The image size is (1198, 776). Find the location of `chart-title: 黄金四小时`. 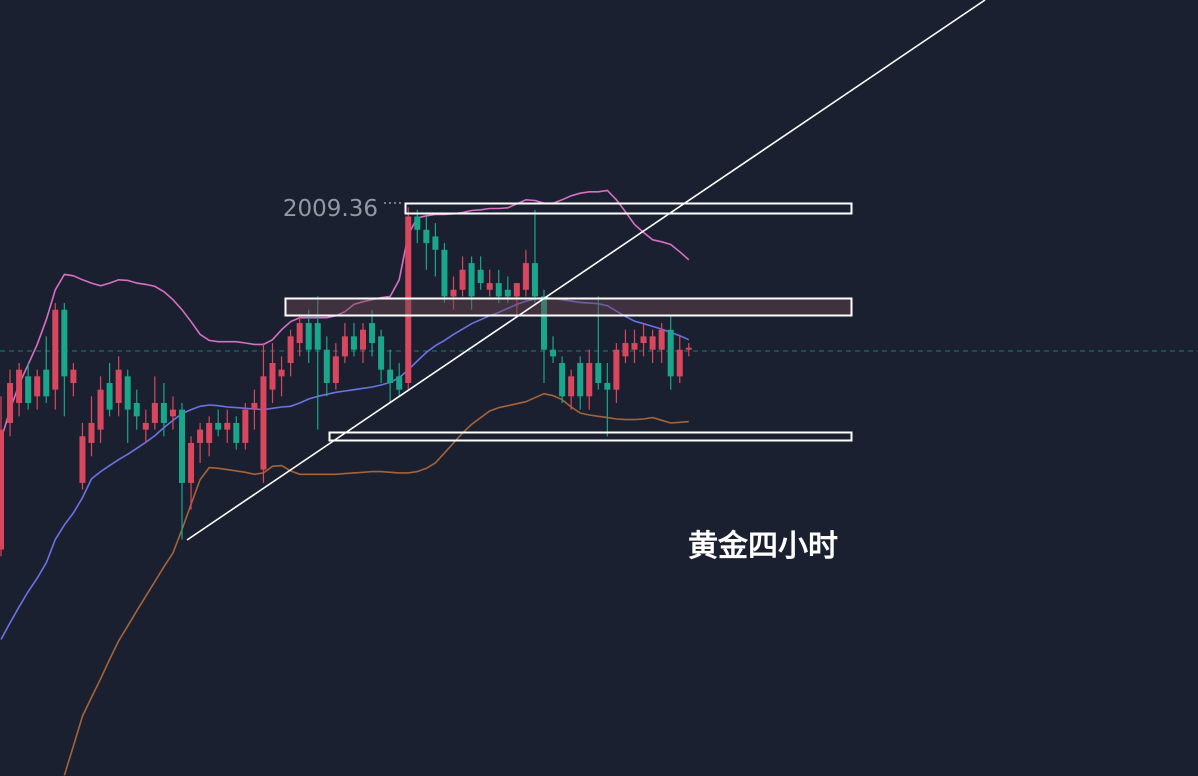

chart-title: 黄金四小时 is located at coordinates (763, 546).